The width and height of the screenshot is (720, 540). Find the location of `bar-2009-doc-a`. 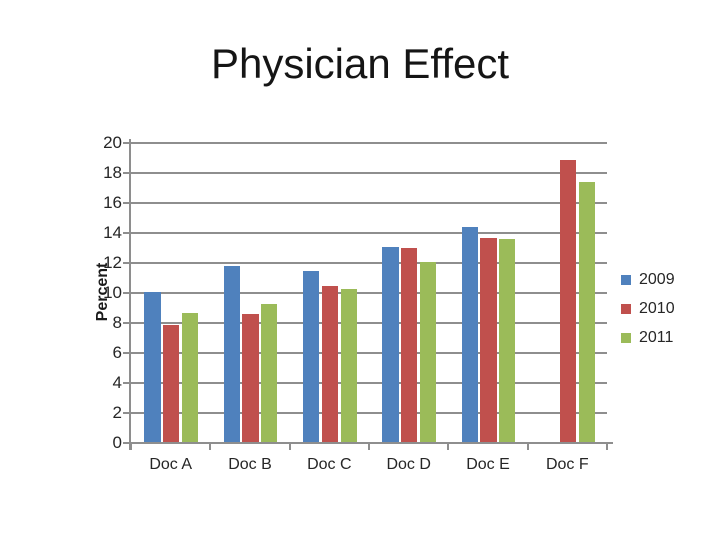

bar-2009-doc-a is located at coordinates (152, 367).